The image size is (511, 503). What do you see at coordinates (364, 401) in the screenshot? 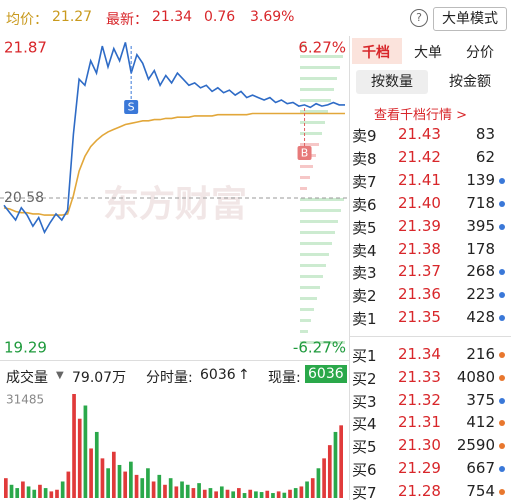
I see `book-label: 买3` at bounding box center [364, 401].